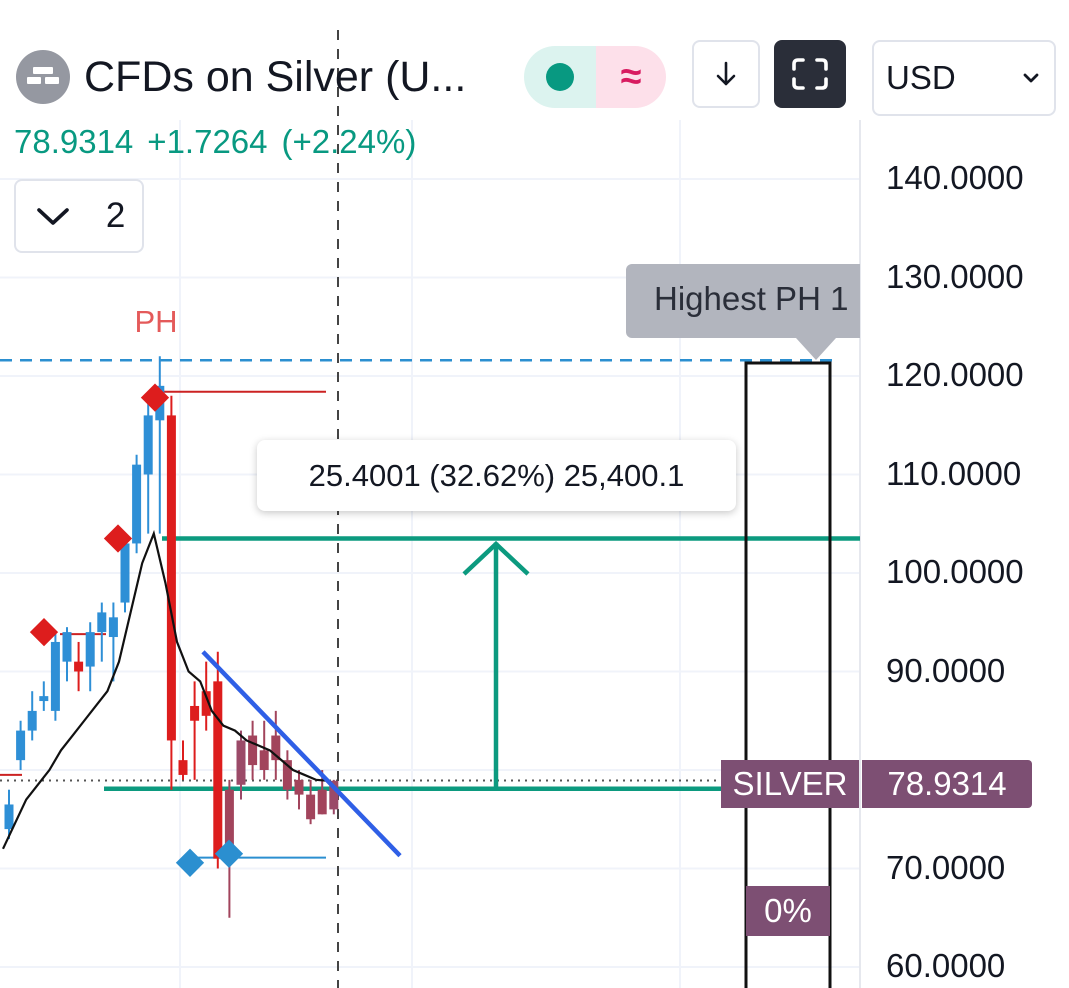 The image size is (1069, 988). What do you see at coordinates (946, 670) in the screenshot?
I see `price-axis-tick-label: 90.0000` at bounding box center [946, 670].